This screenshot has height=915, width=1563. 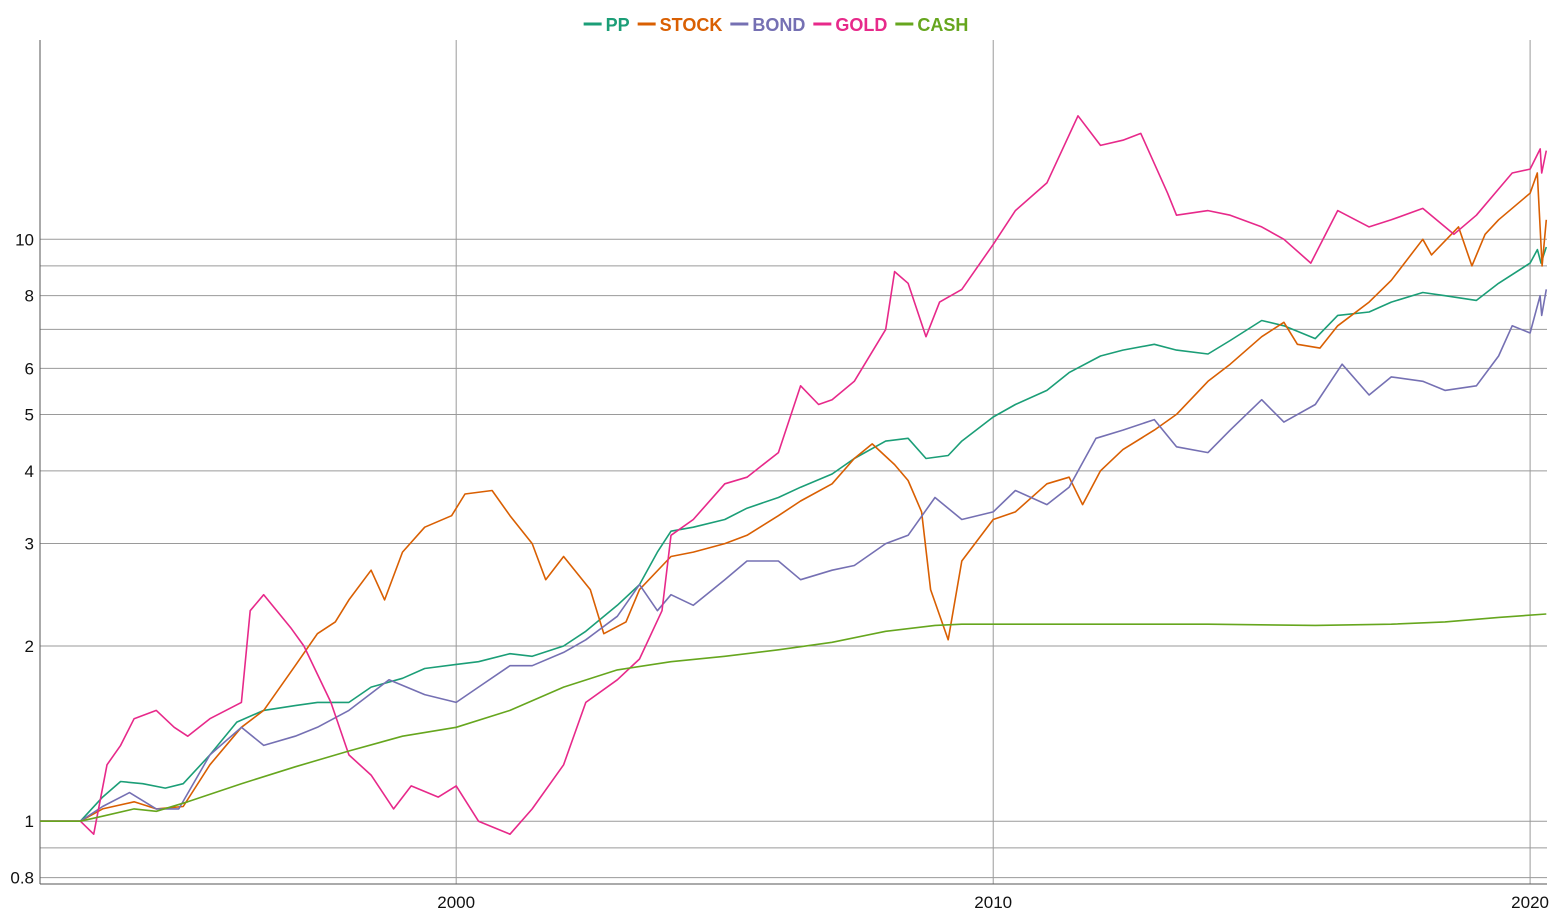 I want to click on legend-item-bond: BOND, so click(x=767, y=25).